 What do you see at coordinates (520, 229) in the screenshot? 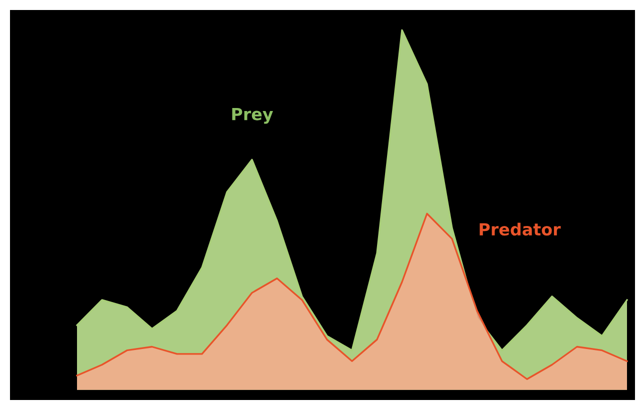
I see `series-label: Predator` at bounding box center [520, 229].